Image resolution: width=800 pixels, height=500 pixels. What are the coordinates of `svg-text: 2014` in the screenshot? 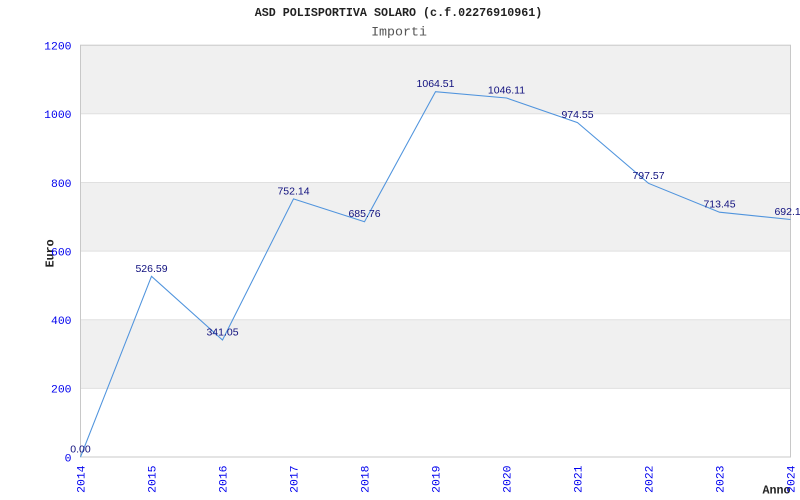 It's located at (83, 479).